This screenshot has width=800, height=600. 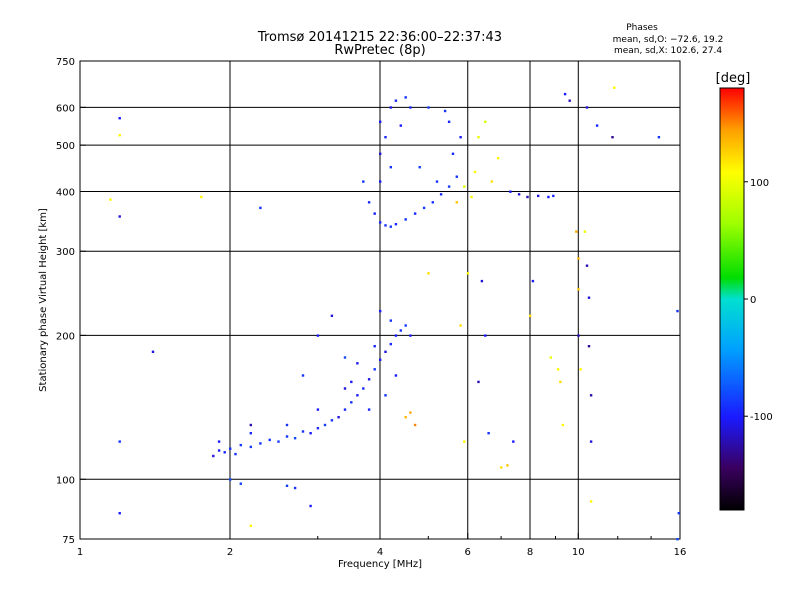 I want to click on y-tick-label: 500, so click(x=65, y=146).